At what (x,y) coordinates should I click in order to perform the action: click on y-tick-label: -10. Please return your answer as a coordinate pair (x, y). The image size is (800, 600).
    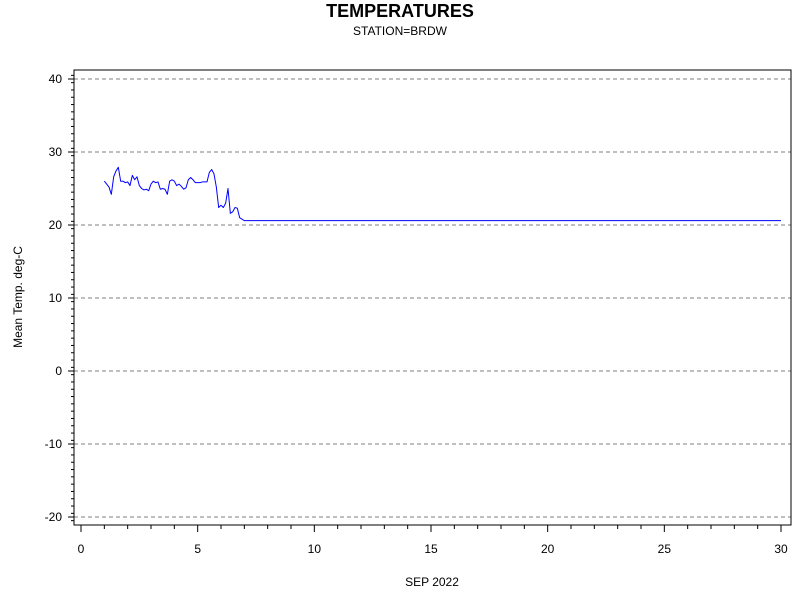
    Looking at the image, I should click on (54, 444).